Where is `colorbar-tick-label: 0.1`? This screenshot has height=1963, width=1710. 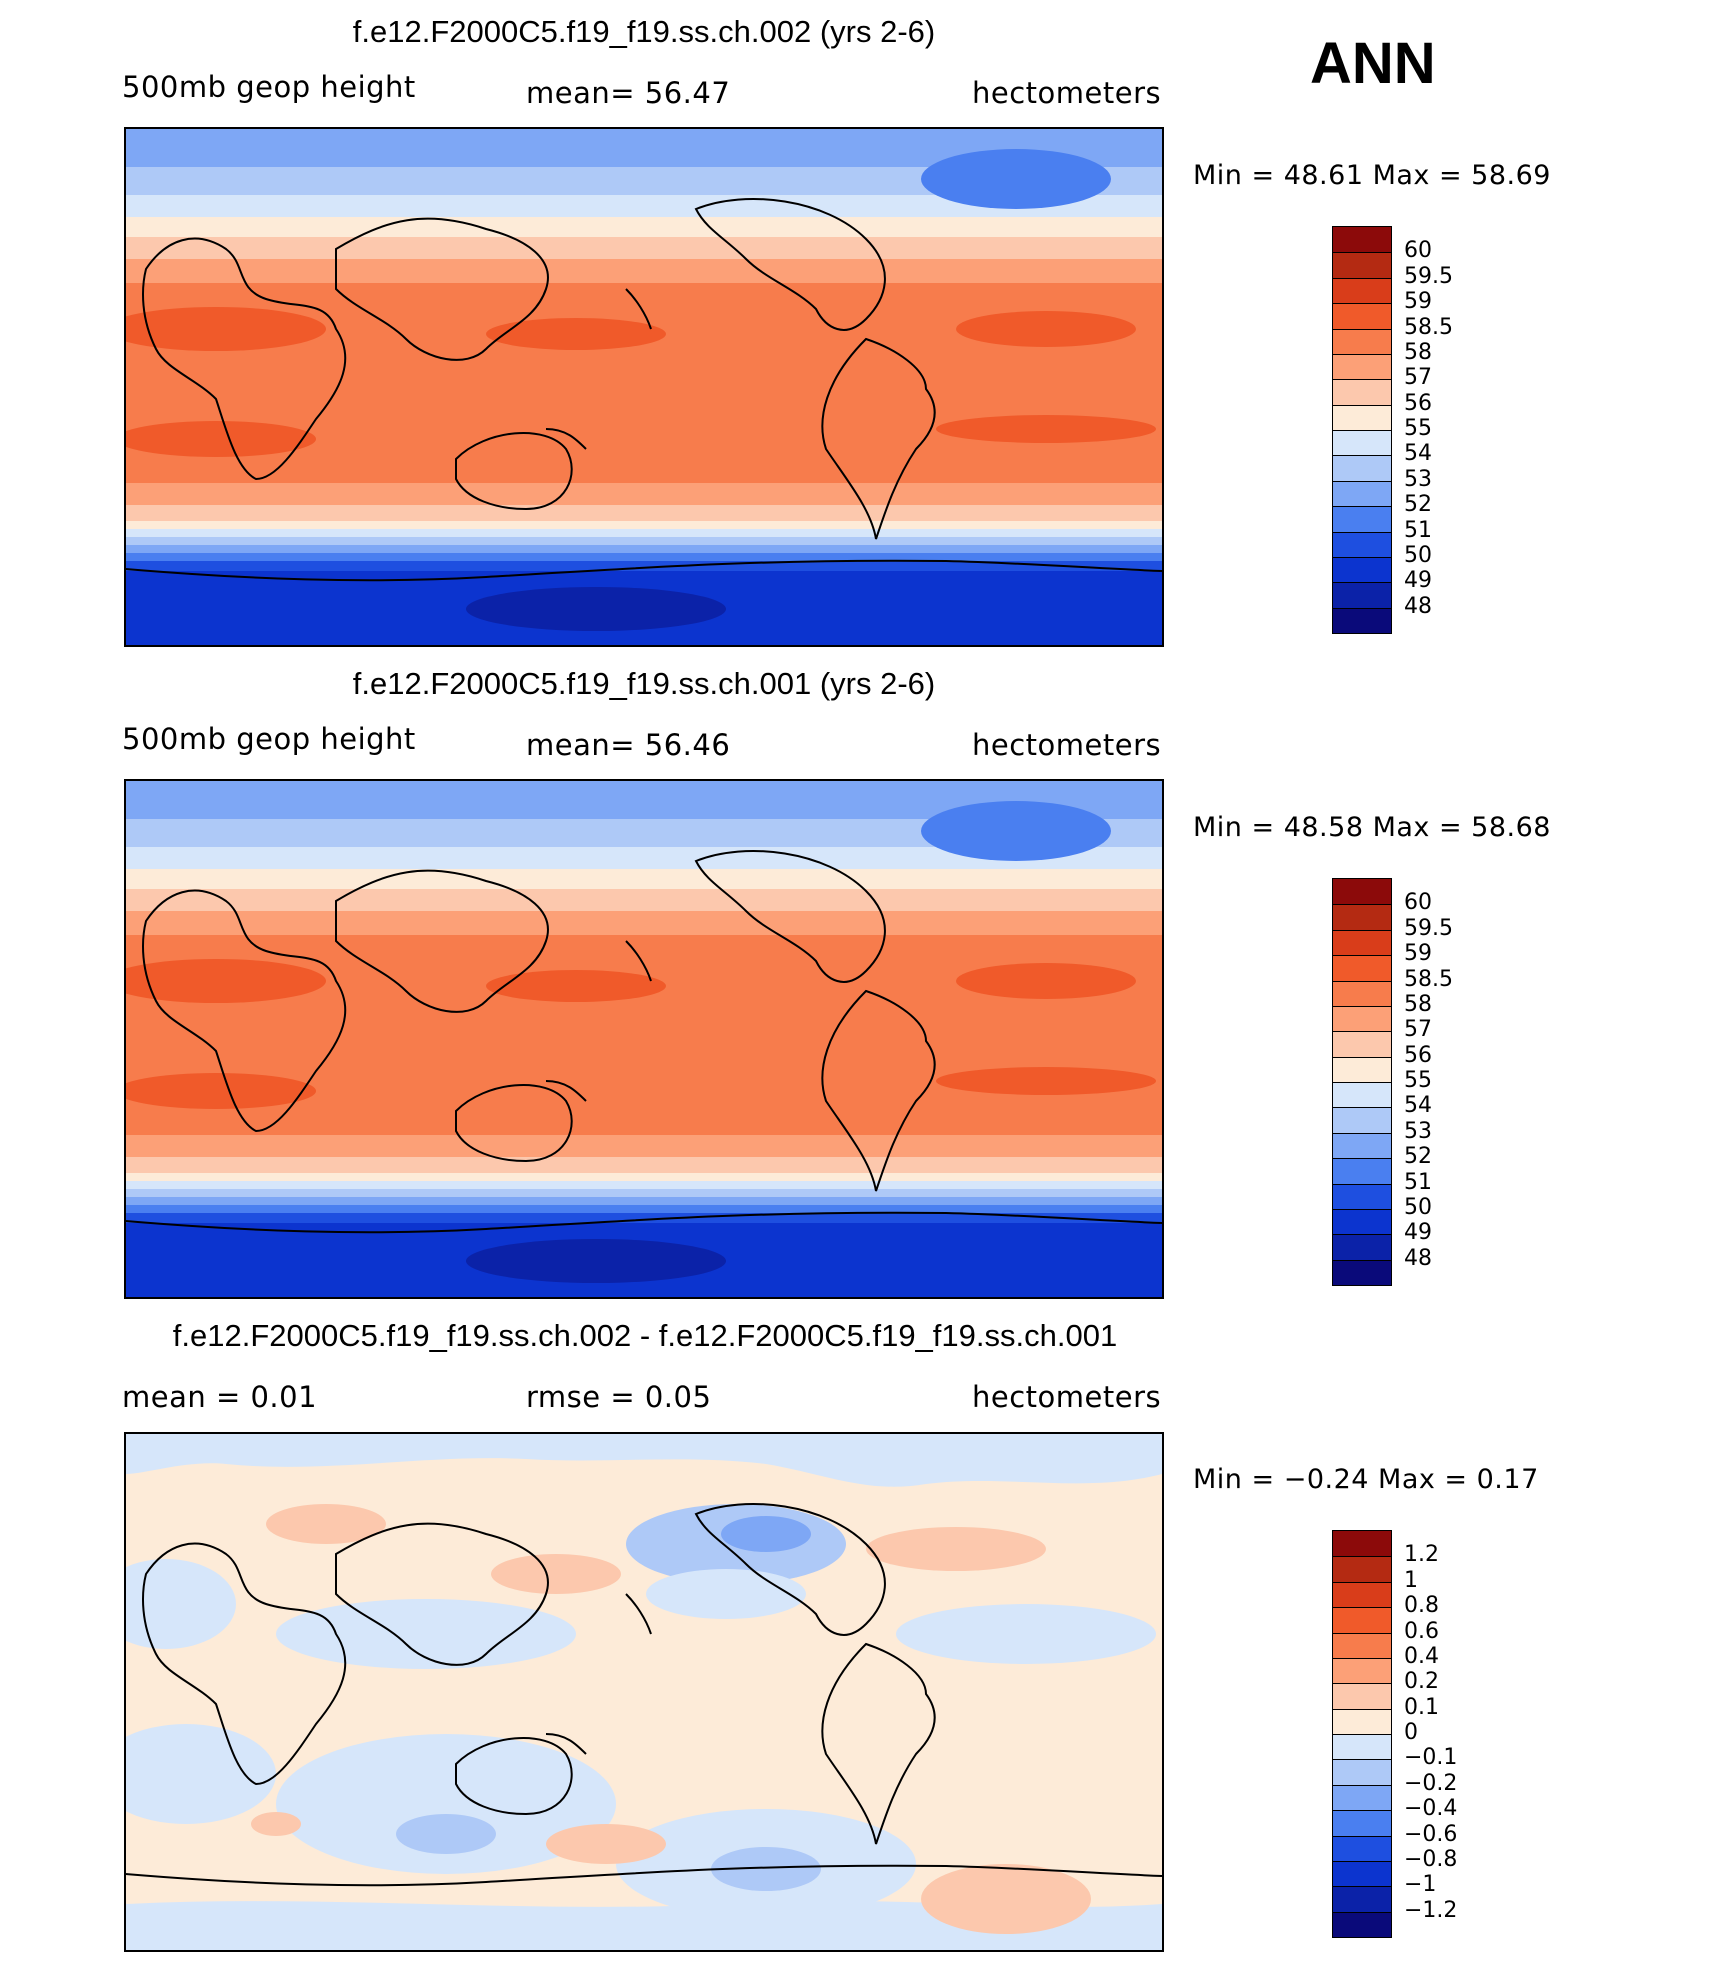
colorbar-tick-label: 0.1 is located at coordinates (1421, 1707).